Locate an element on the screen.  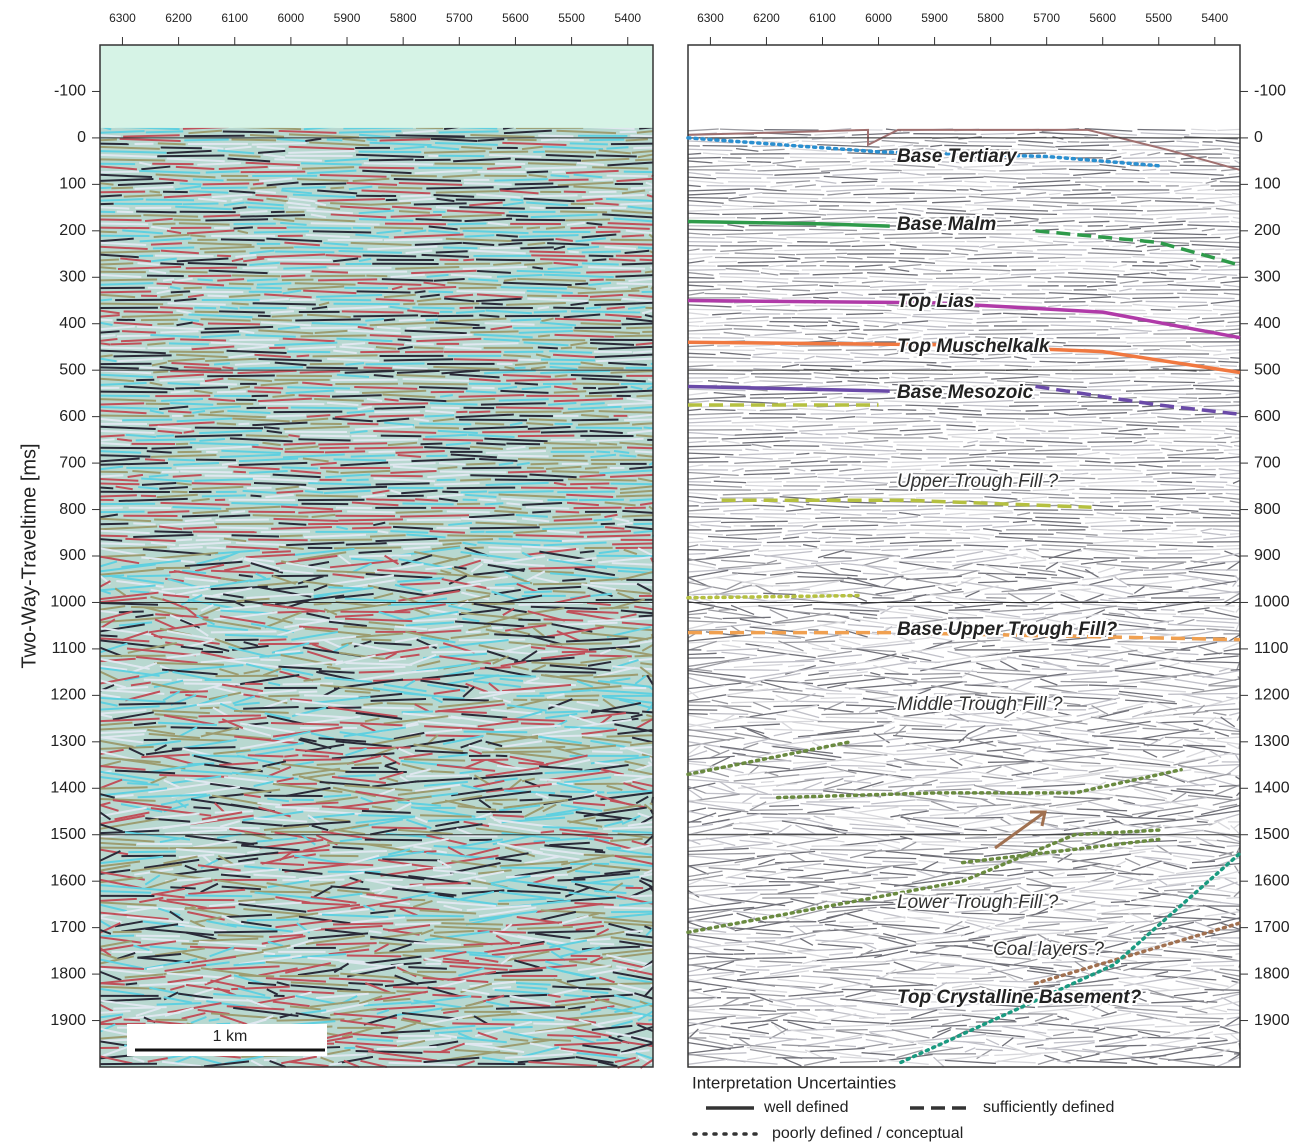
y-tick-label: 0 is located at coordinates (81, 137).